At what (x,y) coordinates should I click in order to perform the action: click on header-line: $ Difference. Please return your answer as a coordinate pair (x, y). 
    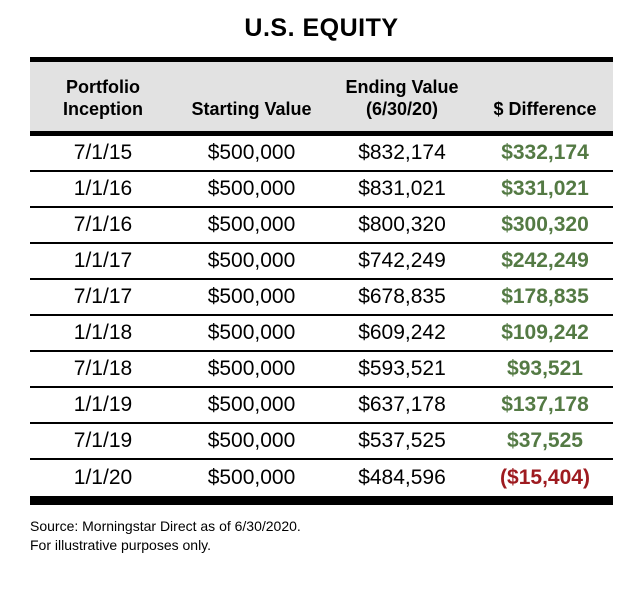
    Looking at the image, I should click on (545, 109).